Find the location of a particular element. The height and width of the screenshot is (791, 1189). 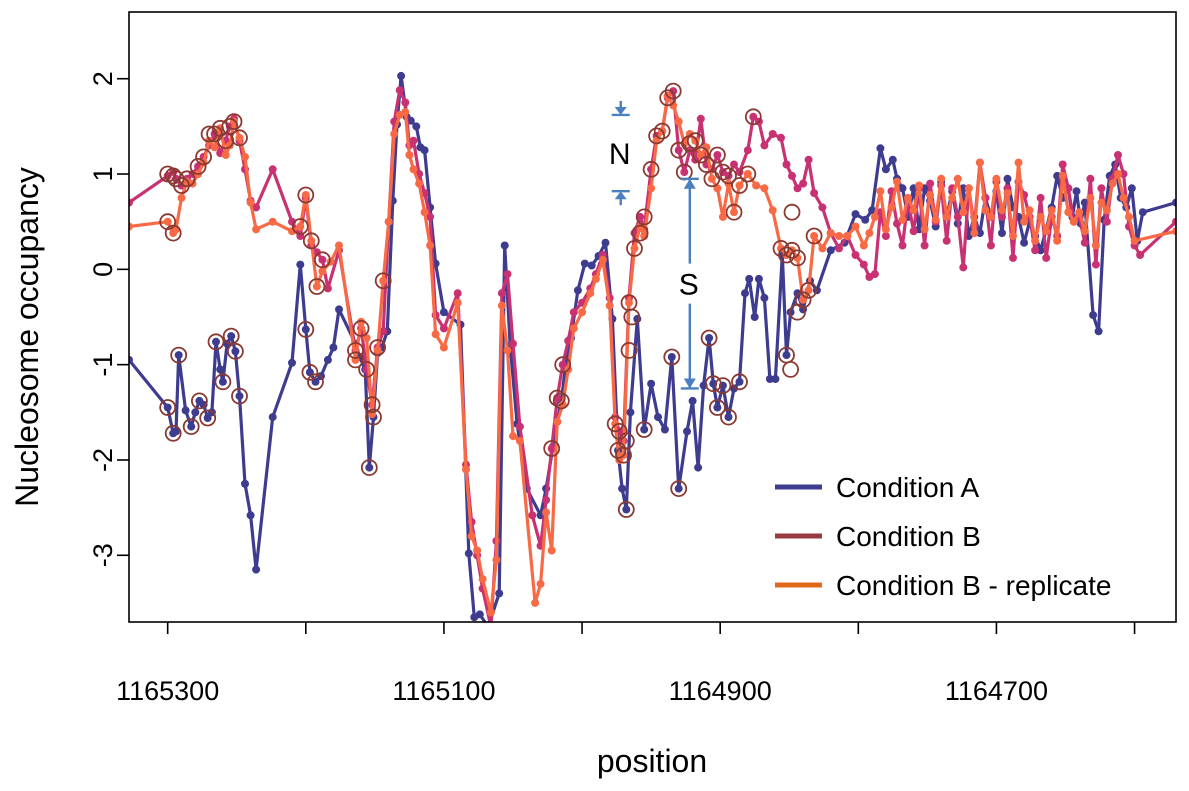

y-axis: -3 -2 -1 0 1 2 is located at coordinates (108, 319).